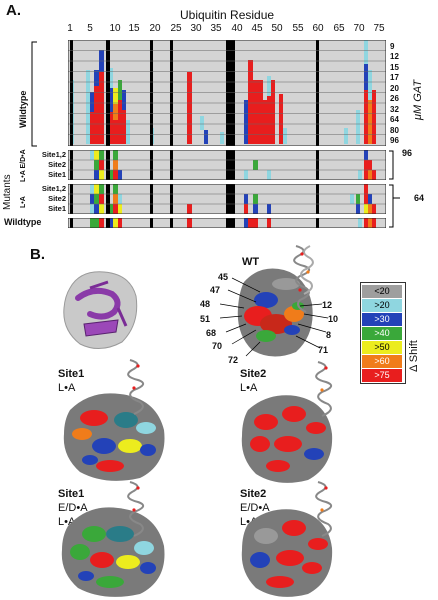 The height and width of the screenshot is (600, 438). Describe the element at coordinates (394, 130) in the screenshot. I see `conc-80: 80` at that location.